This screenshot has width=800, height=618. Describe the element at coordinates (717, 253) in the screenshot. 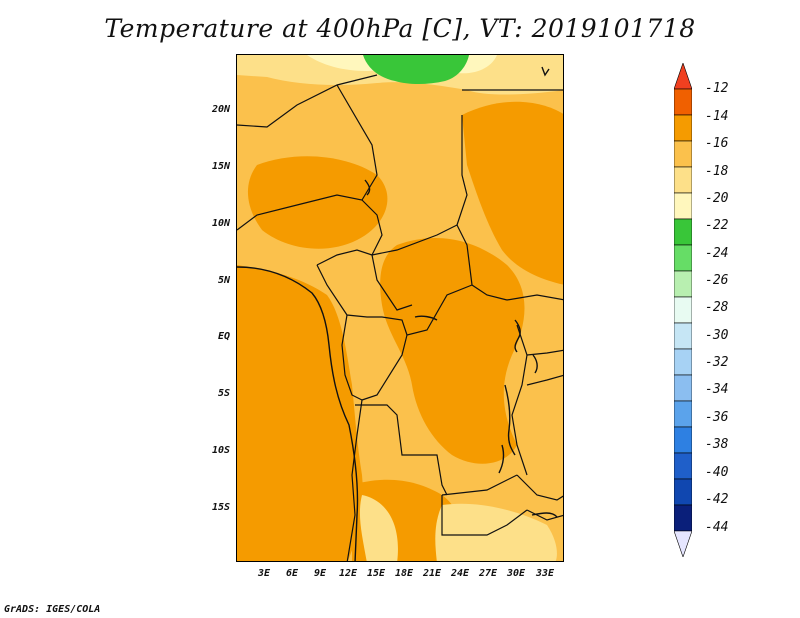

I see `legend-label: -24` at that location.